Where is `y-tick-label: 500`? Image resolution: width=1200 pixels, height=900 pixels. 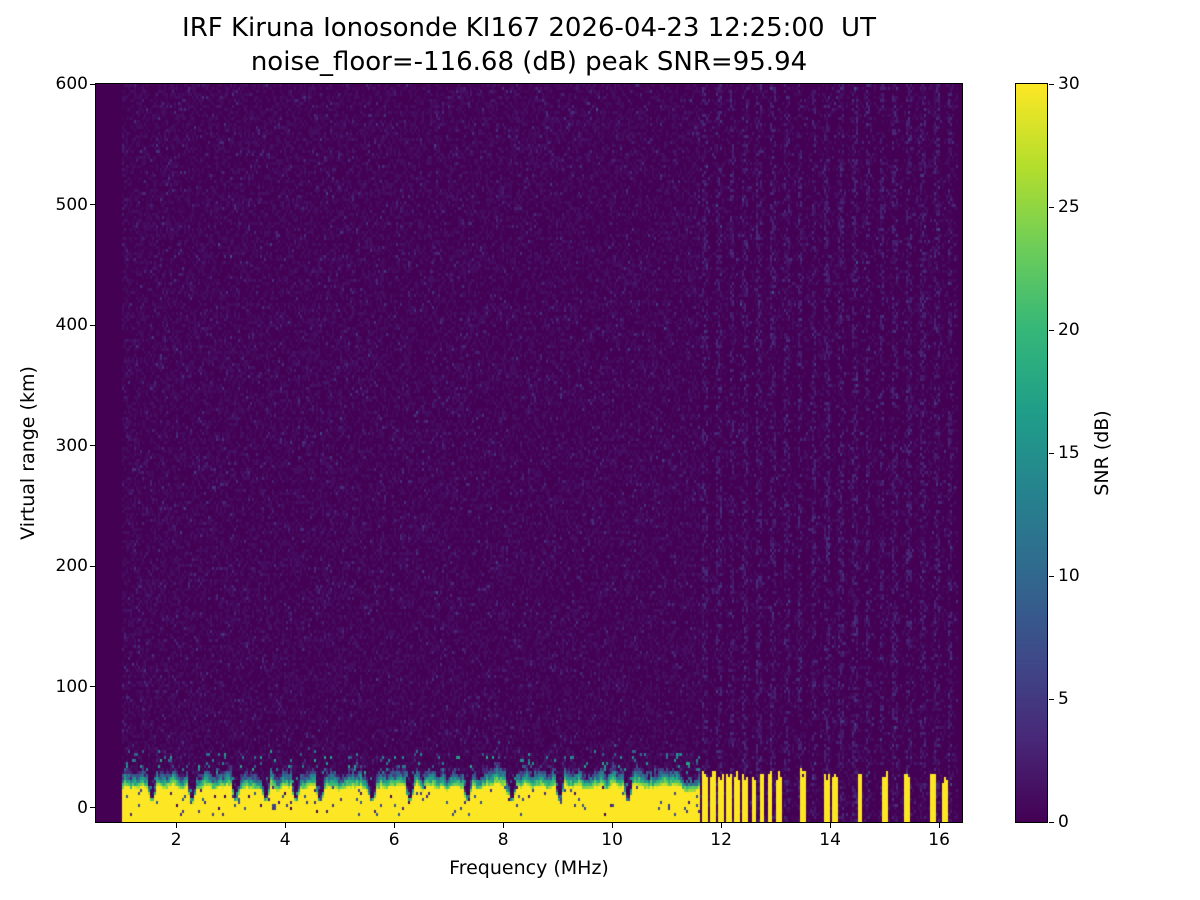 y-tick-label: 500 is located at coordinates (71, 204).